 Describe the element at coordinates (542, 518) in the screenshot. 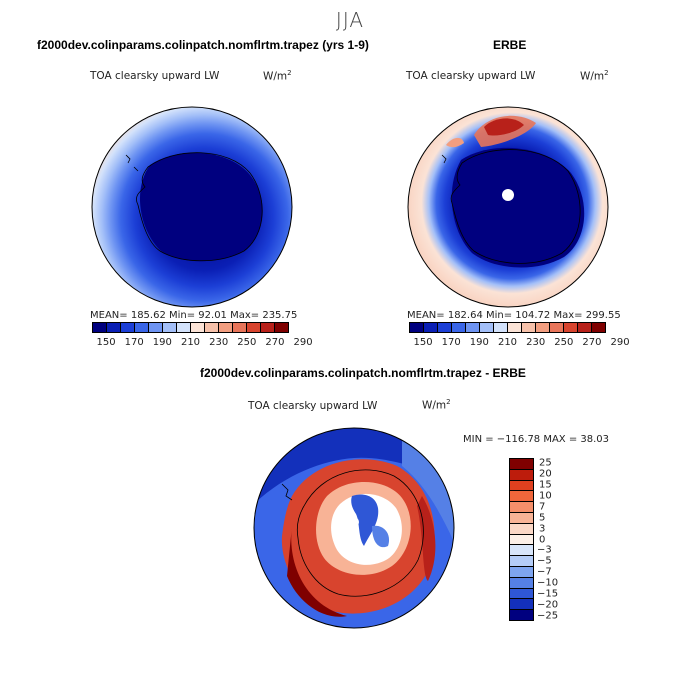

I see `colorbar-tick-label: 5` at that location.